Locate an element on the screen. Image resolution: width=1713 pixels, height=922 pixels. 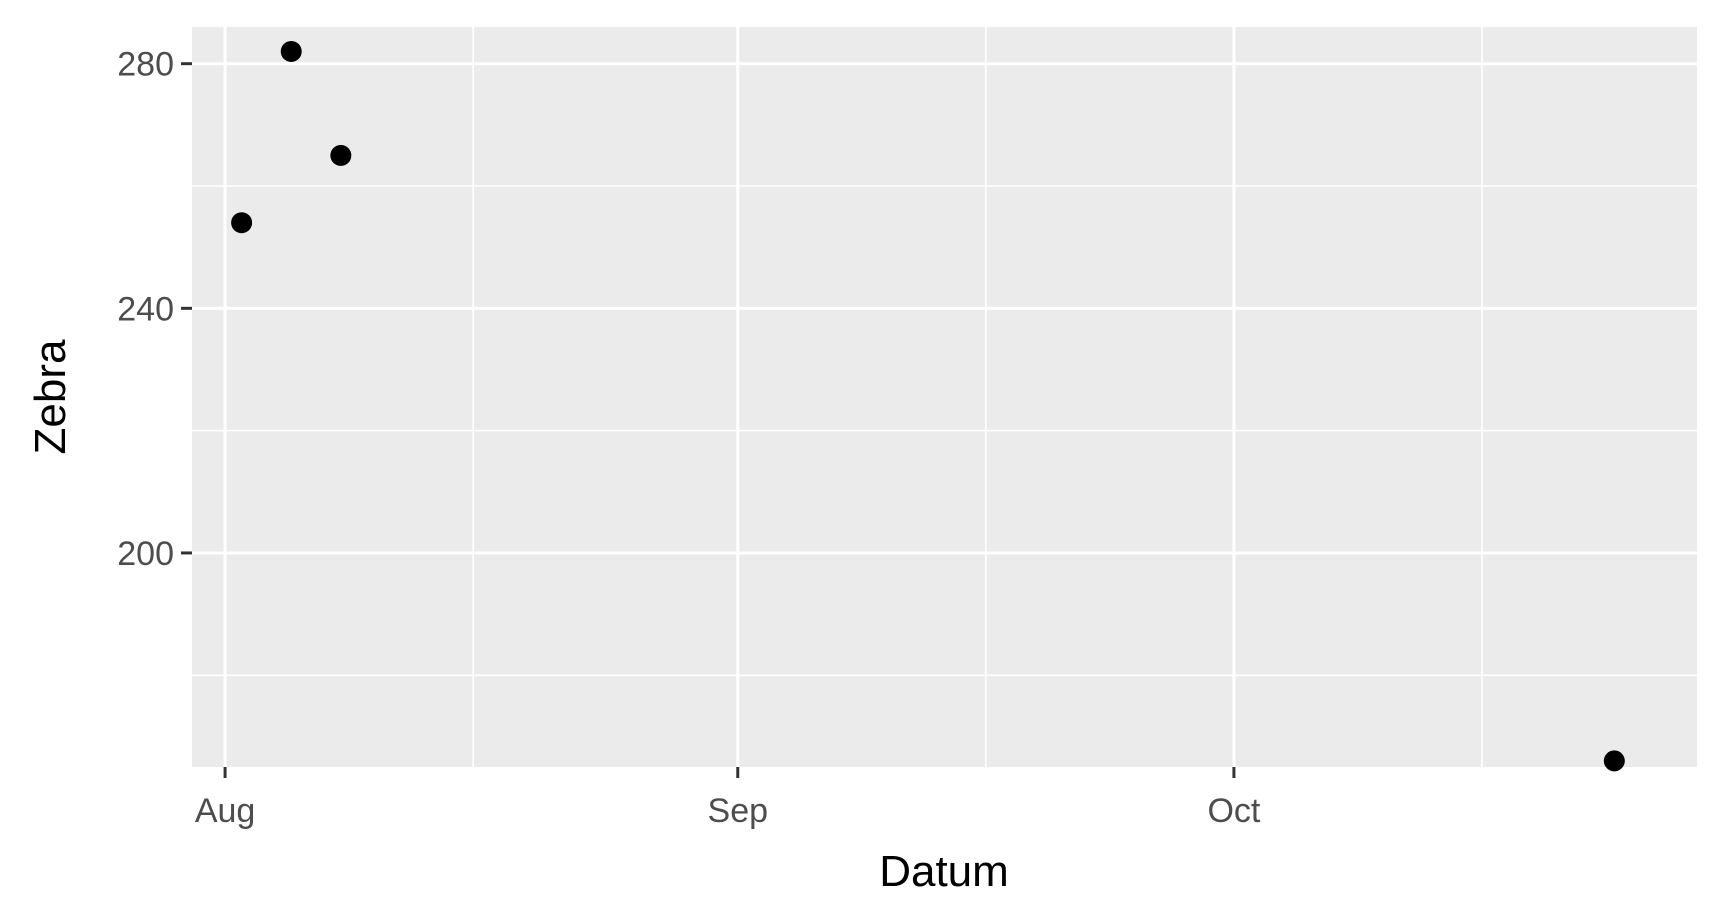
x-tick-label: Aug is located at coordinates (225, 811).